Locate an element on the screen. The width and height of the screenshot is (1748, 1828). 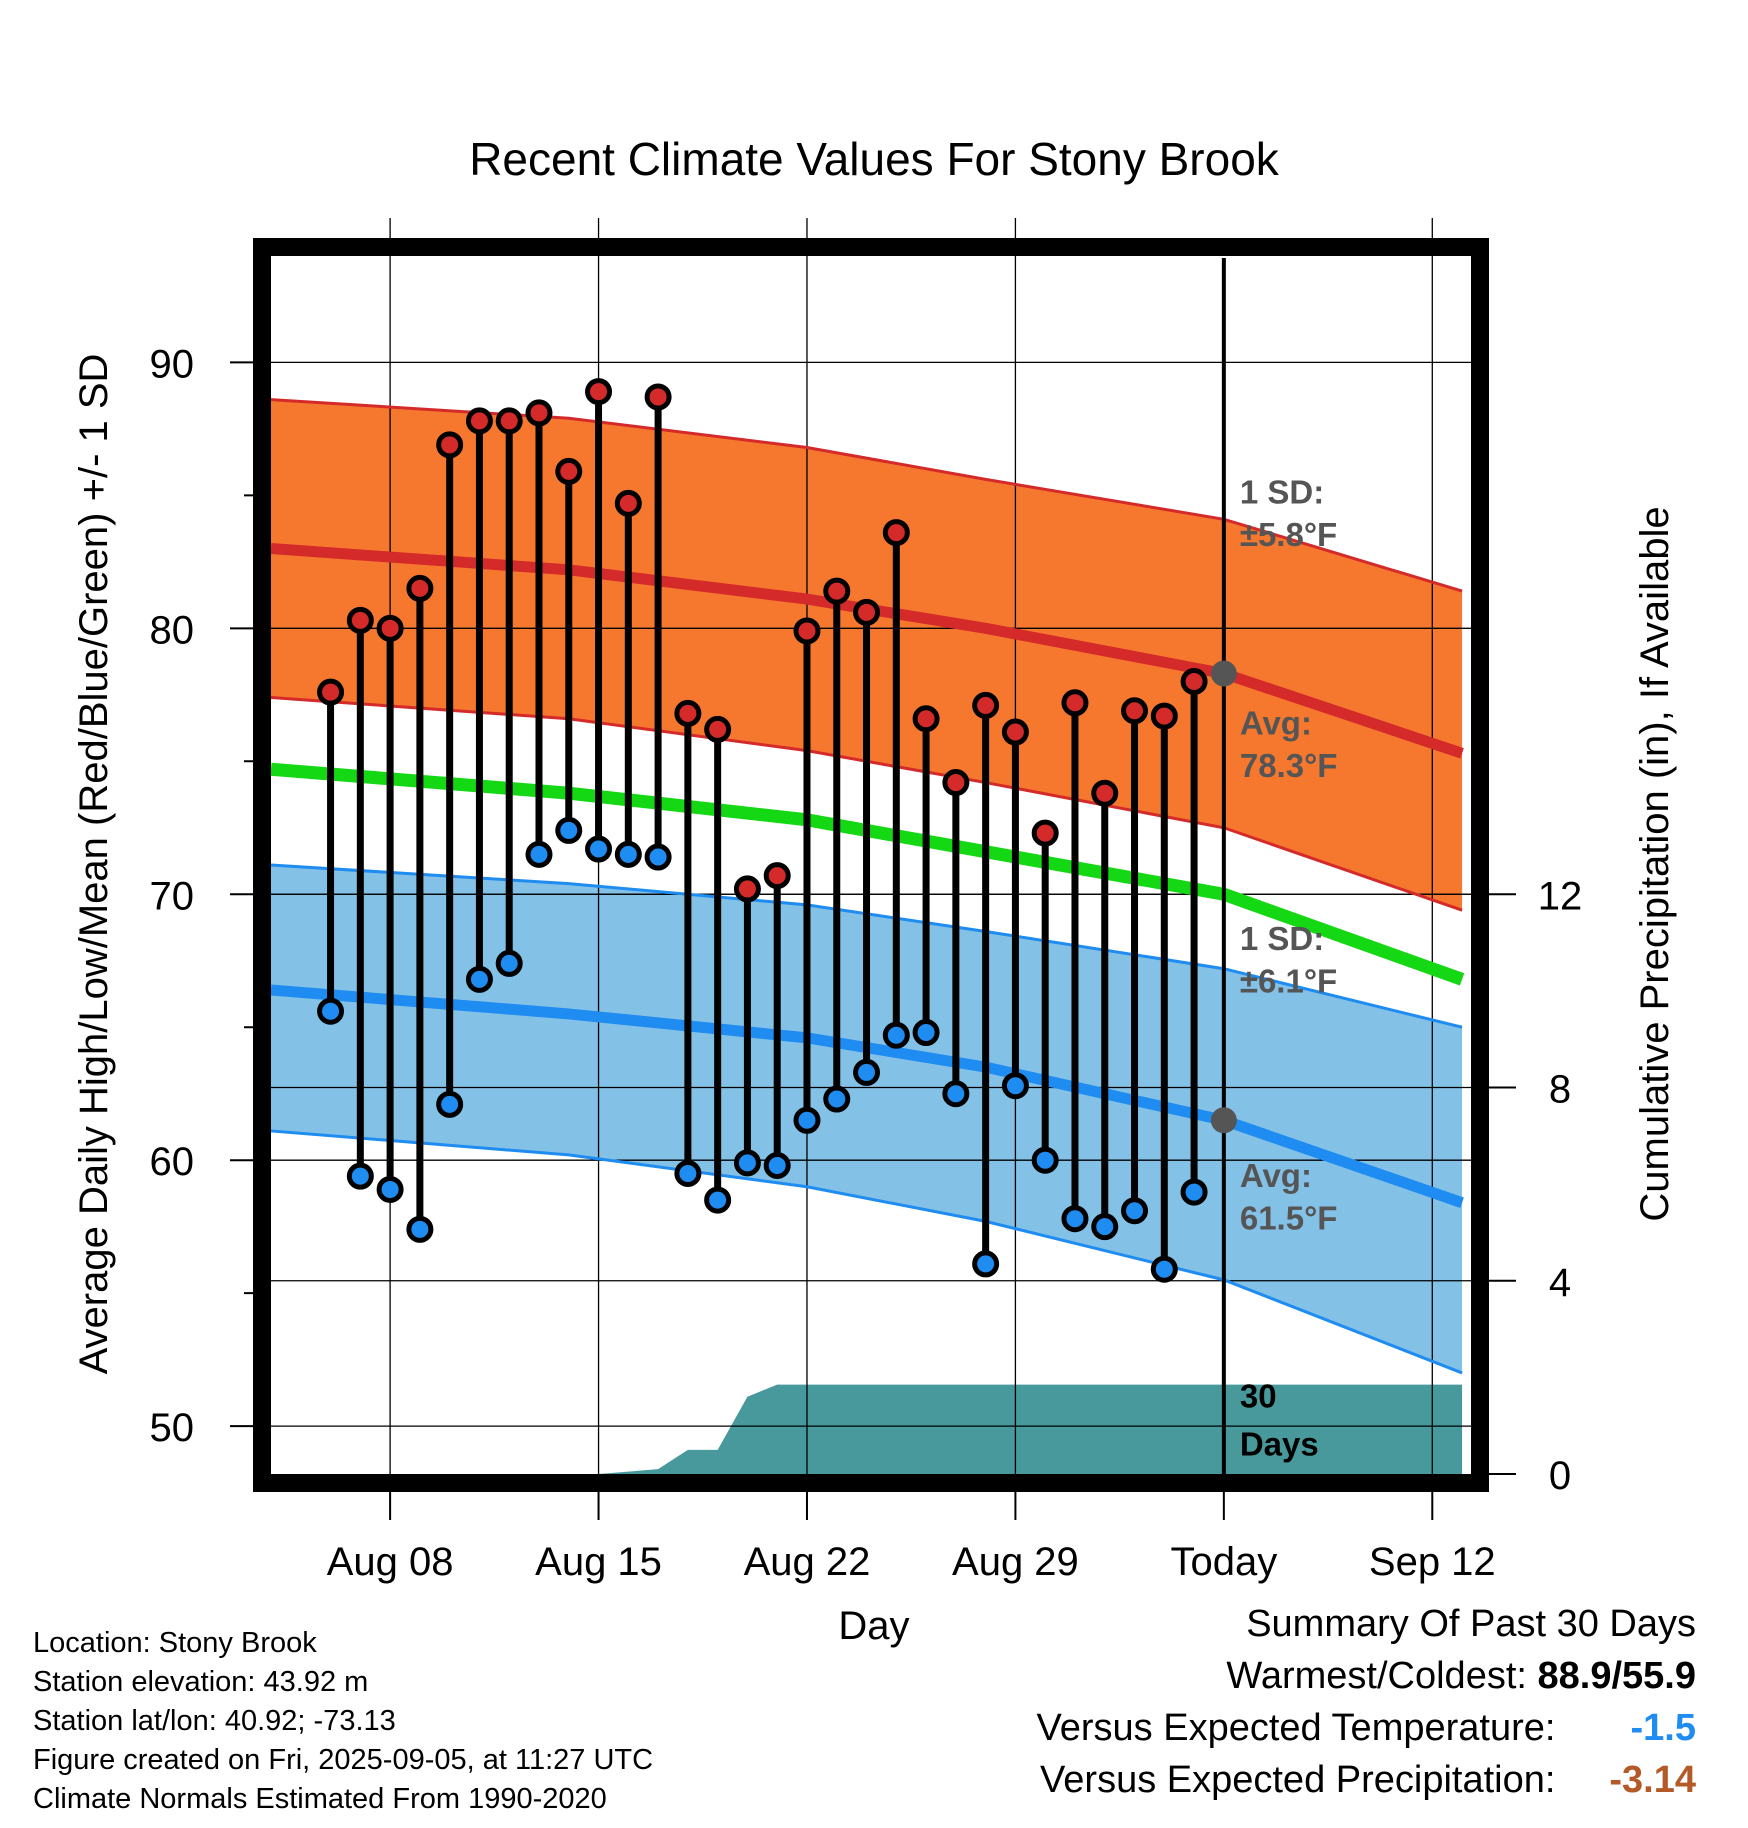
location-text: Location: Stony Brook is located at coordinates (175, 1643).